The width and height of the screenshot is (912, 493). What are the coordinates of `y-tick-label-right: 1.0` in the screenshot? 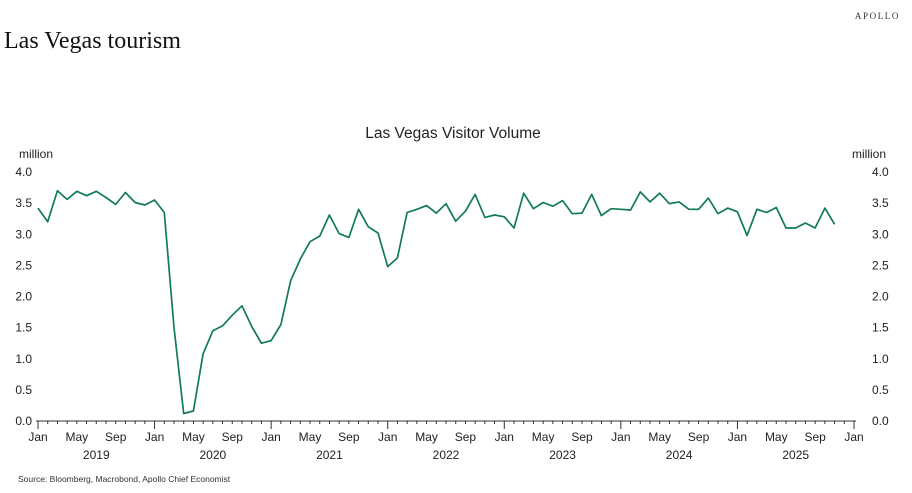 It's located at (880, 359).